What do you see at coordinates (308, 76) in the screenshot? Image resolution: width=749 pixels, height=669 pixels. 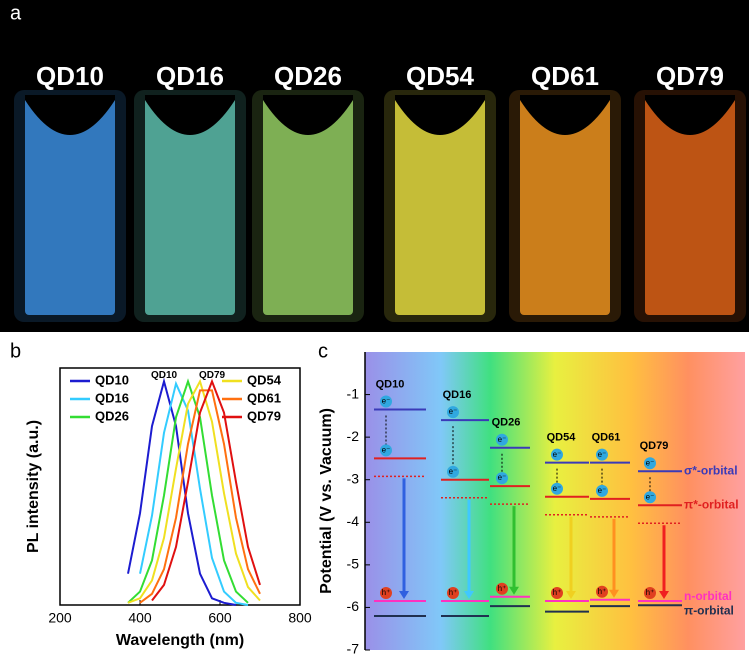 I see `vial-label: QD26` at bounding box center [308, 76].